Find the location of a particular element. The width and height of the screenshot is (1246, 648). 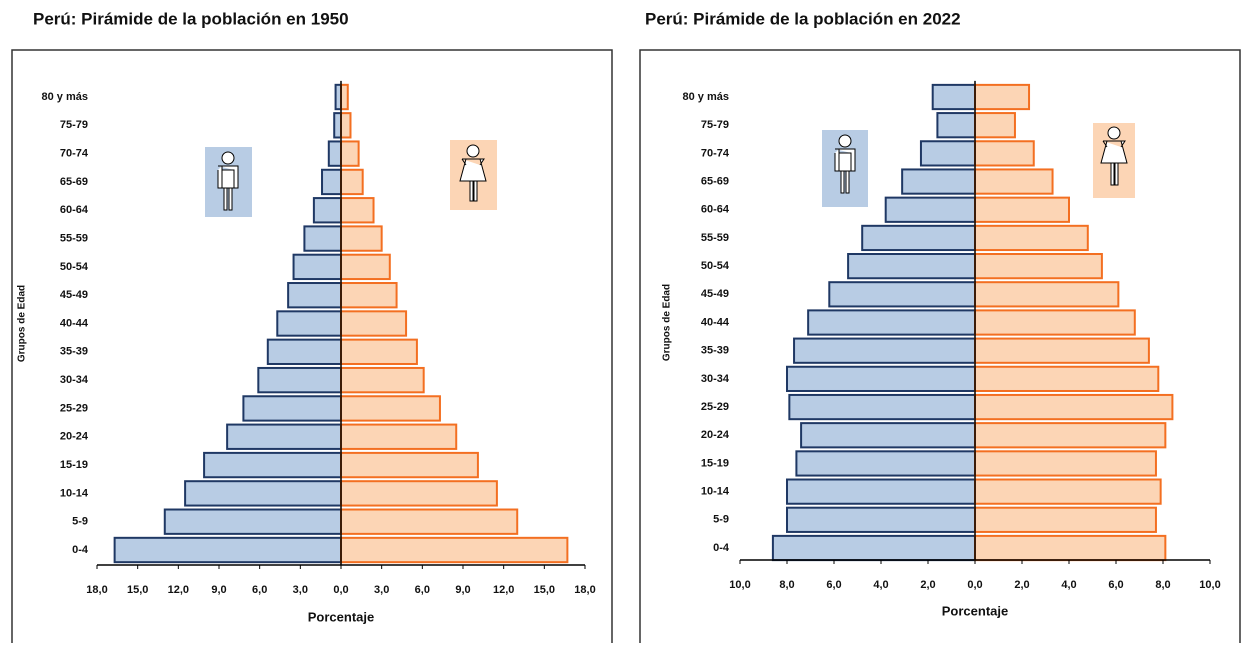

y-tick-label: 80 y más is located at coordinates (706, 97).